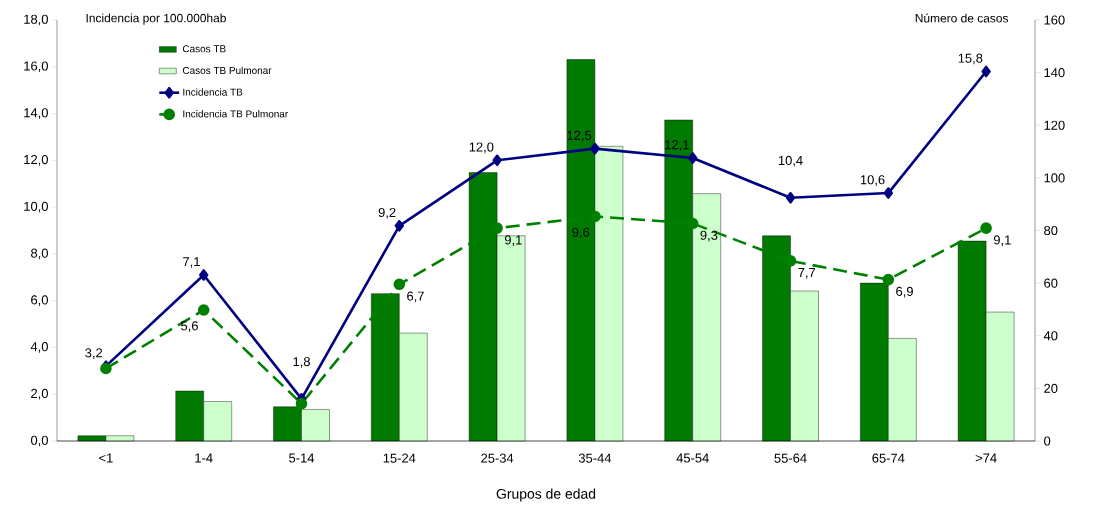  Describe the element at coordinates (1050, 336) in the screenshot. I see `y2-tick-label: 40` at that location.